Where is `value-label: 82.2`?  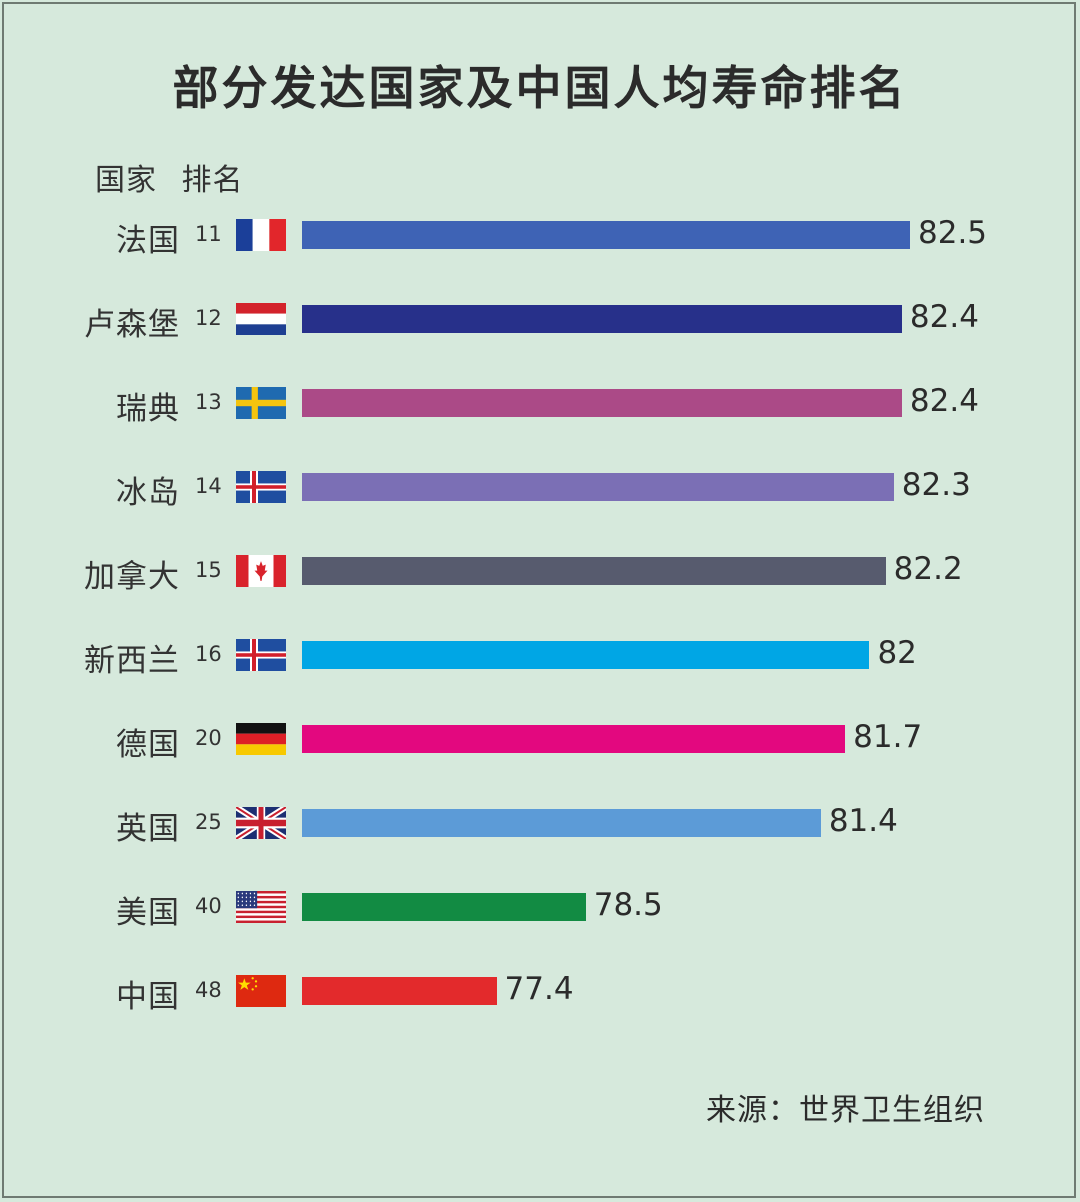 value-label: 82.2 is located at coordinates (928, 569).